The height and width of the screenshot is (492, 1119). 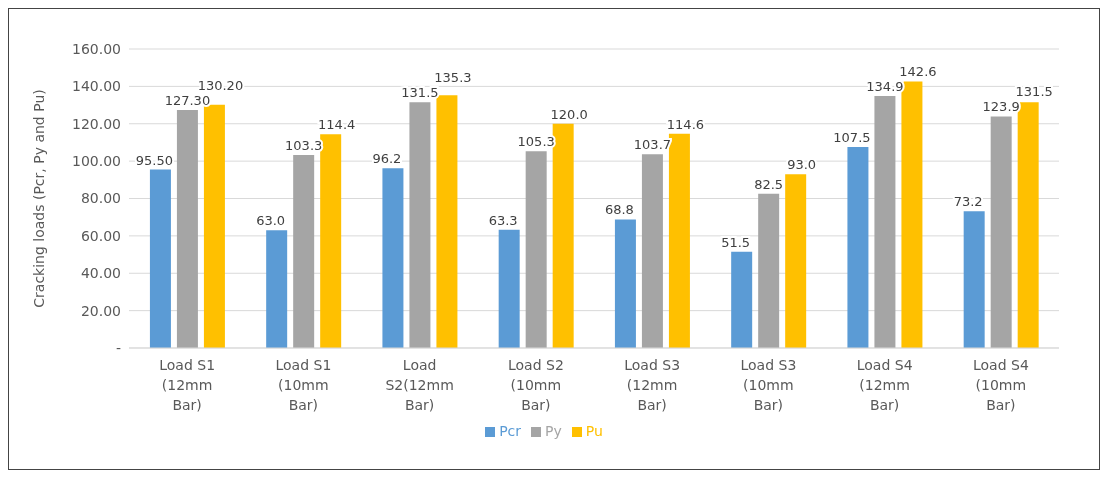 What do you see at coordinates (100, 273) in the screenshot?
I see `y-tick-label: 40.00` at bounding box center [100, 273].